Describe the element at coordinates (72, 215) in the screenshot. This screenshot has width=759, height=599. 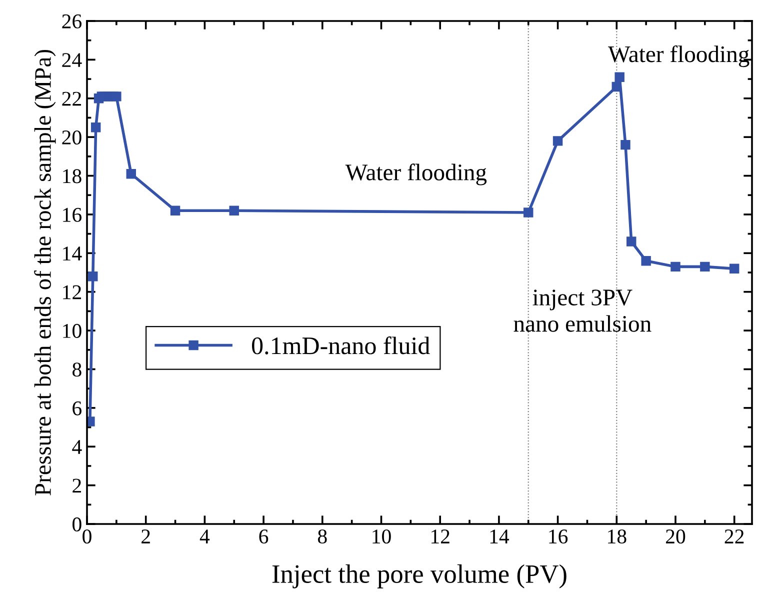
I see `y-tick-label: 16` at that location.